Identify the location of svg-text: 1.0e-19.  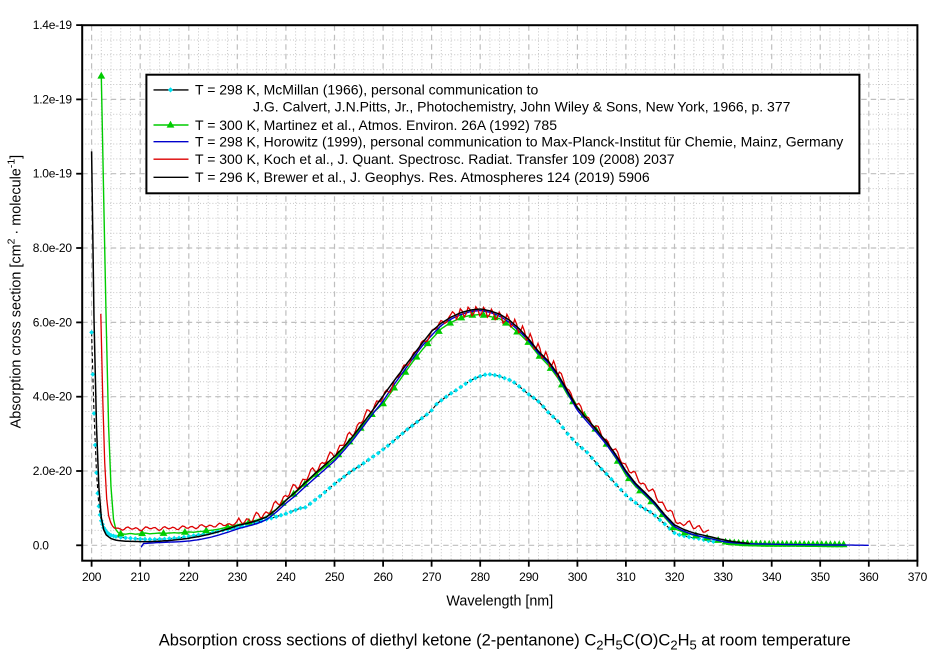
(53, 174).